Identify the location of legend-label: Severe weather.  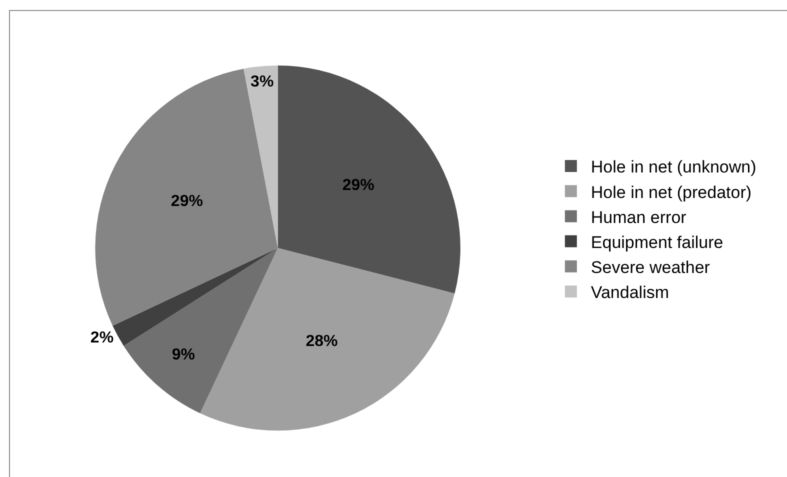
(650, 268).